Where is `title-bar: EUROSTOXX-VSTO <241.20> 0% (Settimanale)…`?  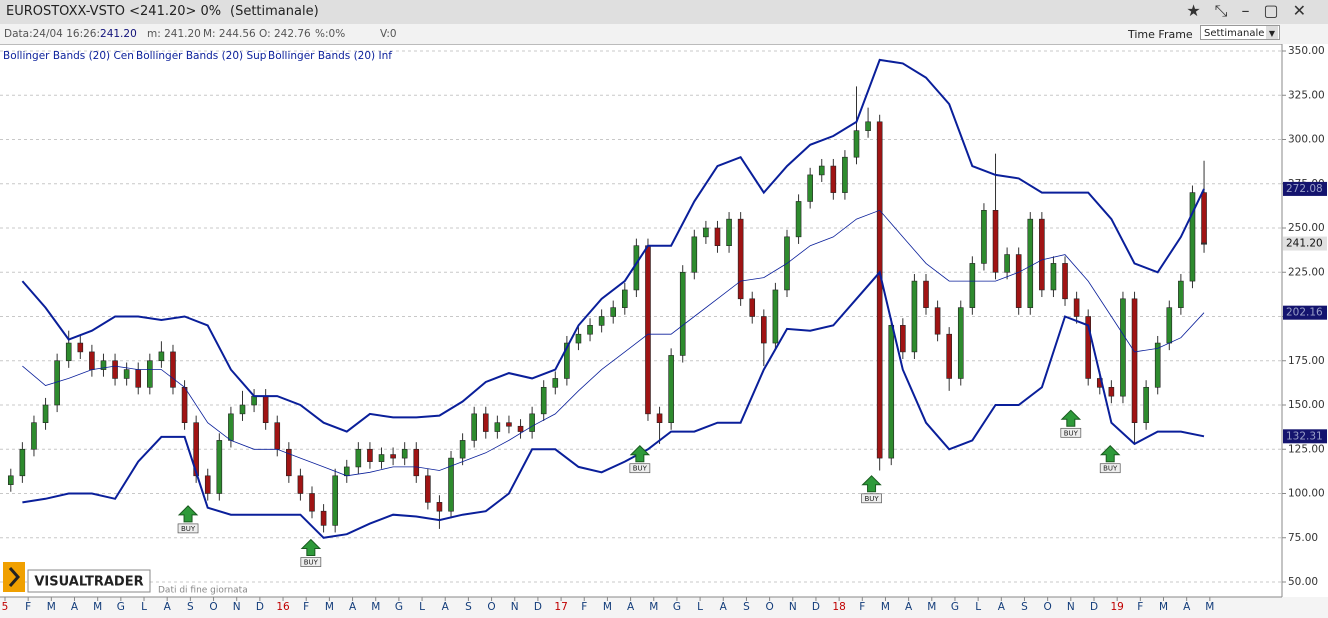 title-bar: EUROSTOXX-VSTO <241.20> 0% (Settimanale)… is located at coordinates (664, 12).